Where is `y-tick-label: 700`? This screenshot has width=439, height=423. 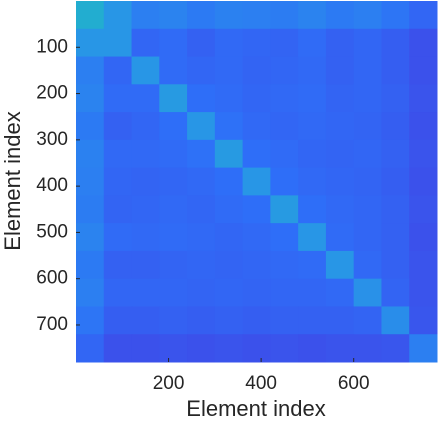 y-tick-label: 700 is located at coordinates (52, 324).